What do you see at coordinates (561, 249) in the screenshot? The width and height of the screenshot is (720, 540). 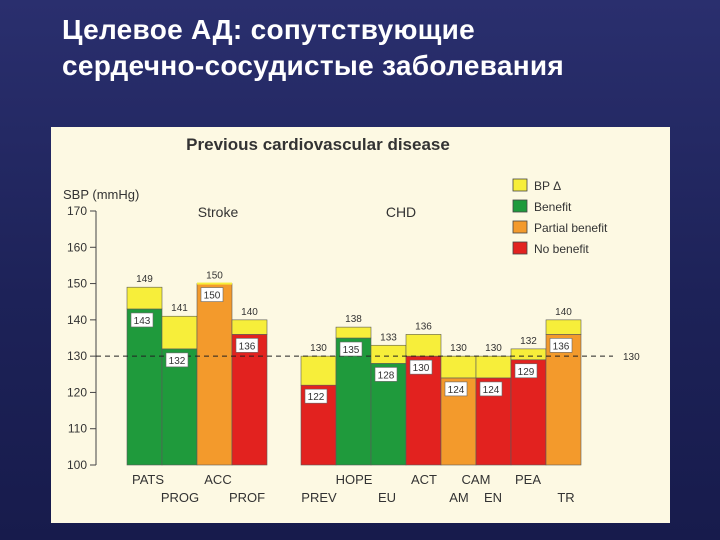 I see `legend-label: No benefit` at bounding box center [561, 249].